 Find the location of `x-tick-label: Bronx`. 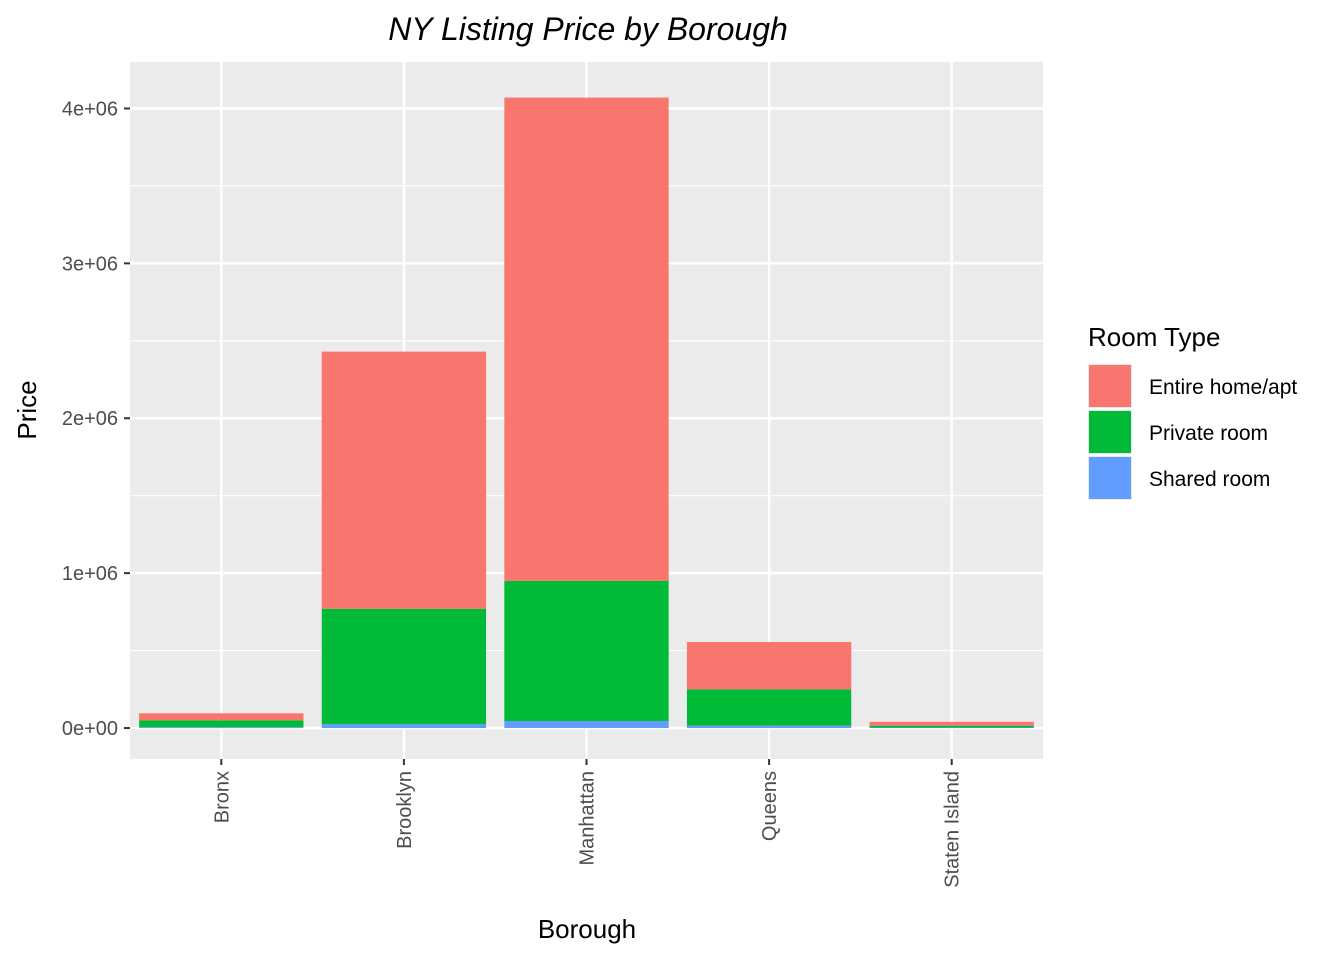

x-tick-label: Bronx is located at coordinates (222, 797).